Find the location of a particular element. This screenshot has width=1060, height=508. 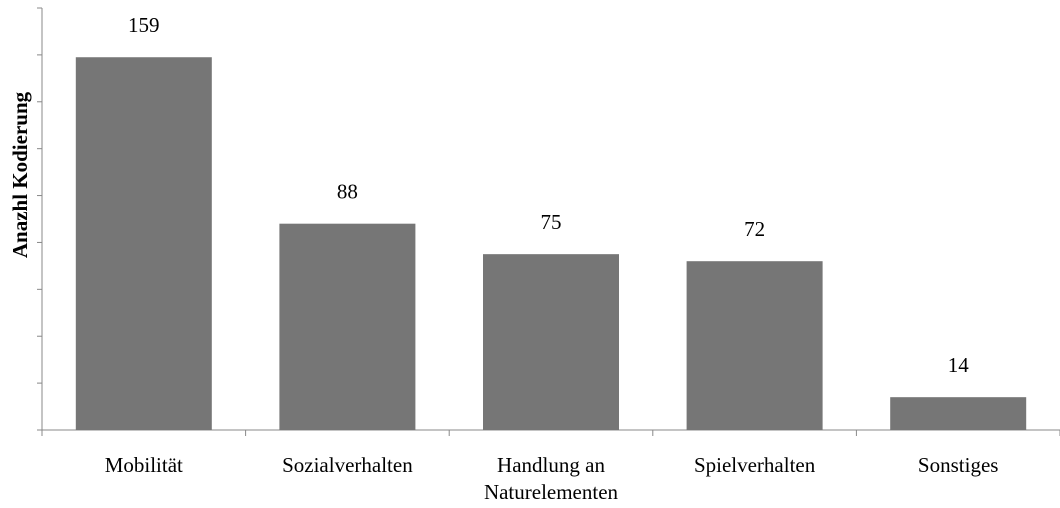

x-tick-label: Sonstiges is located at coordinates (958, 465).